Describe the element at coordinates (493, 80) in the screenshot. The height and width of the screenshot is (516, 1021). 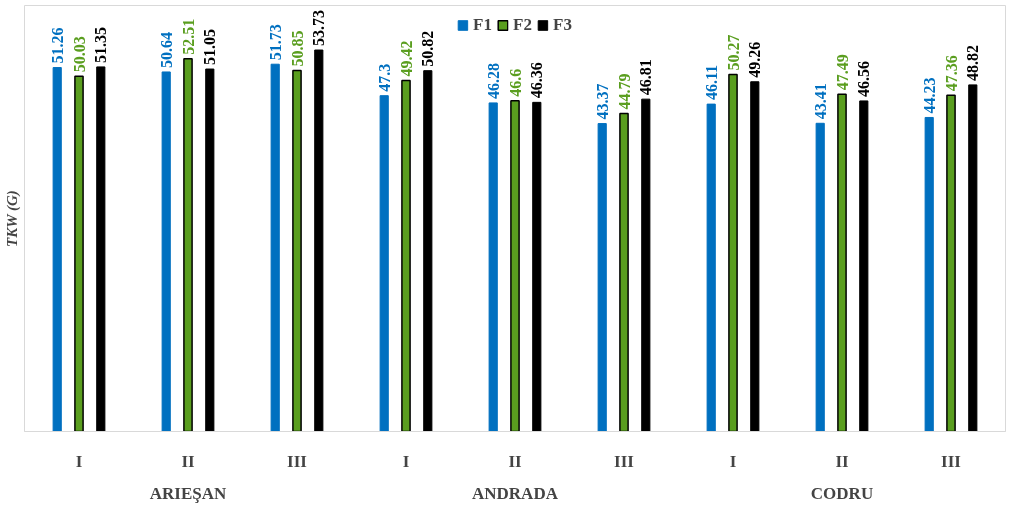
I see `data-label: 46.28` at that location.